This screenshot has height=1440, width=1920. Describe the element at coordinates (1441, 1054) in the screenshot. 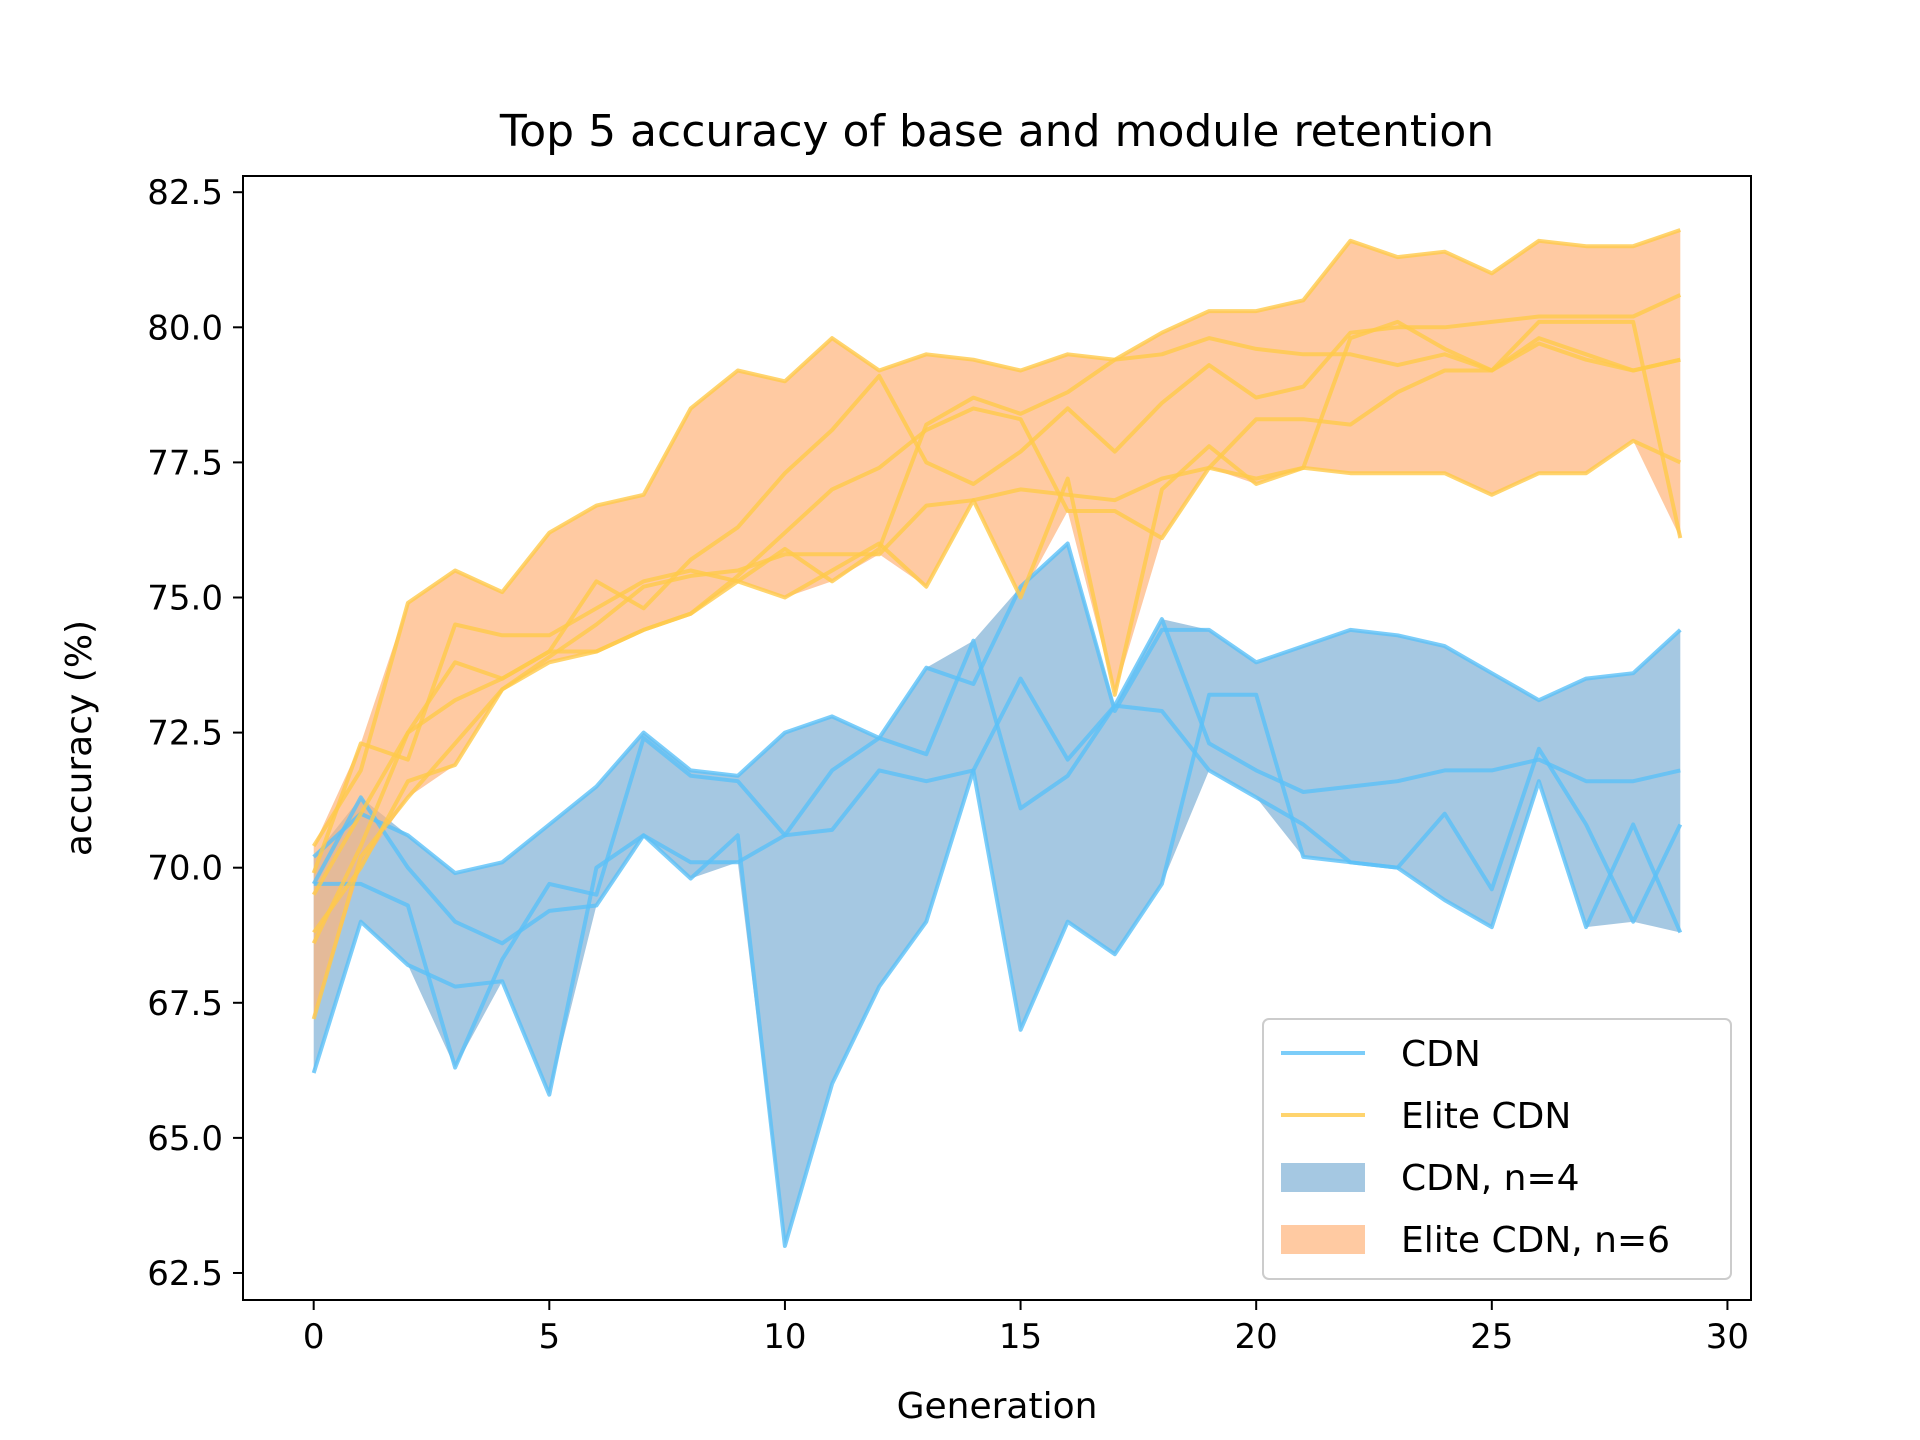

I see `legend-label-cdn: CDN` at that location.